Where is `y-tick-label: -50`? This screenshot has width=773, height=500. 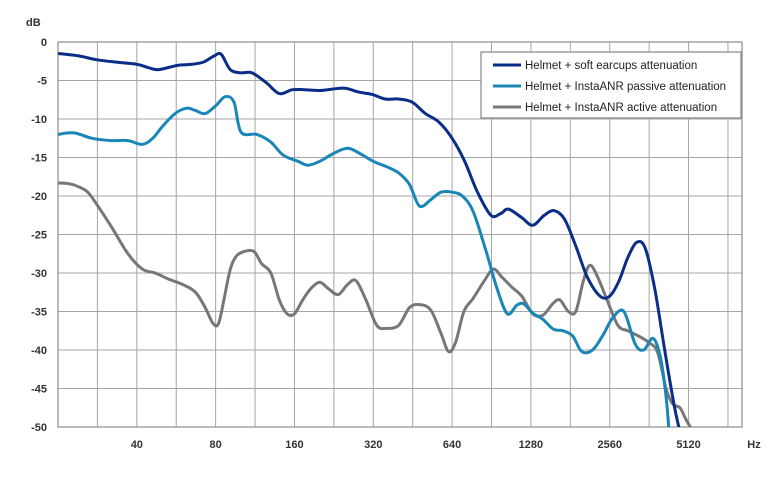 y-tick-label: -50 is located at coordinates (39, 428).